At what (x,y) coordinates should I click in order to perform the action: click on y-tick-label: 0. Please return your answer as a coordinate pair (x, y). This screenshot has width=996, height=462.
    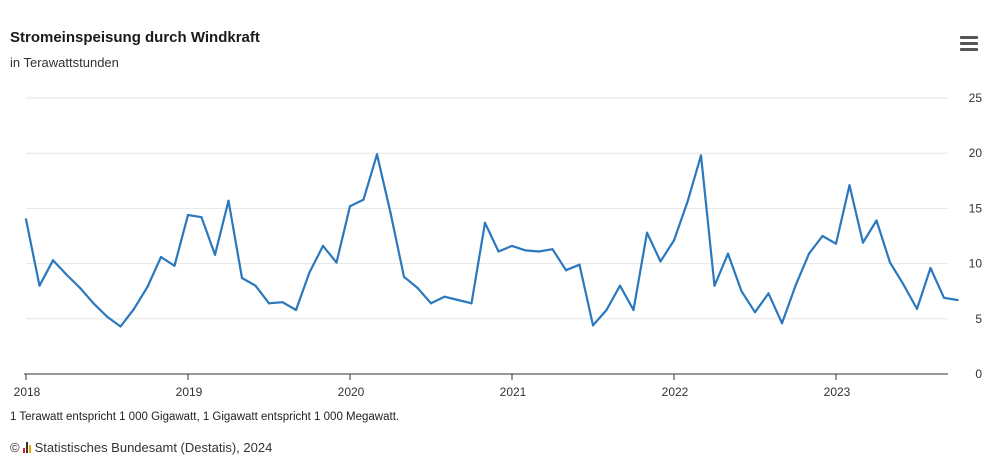
    Looking at the image, I should click on (978, 374).